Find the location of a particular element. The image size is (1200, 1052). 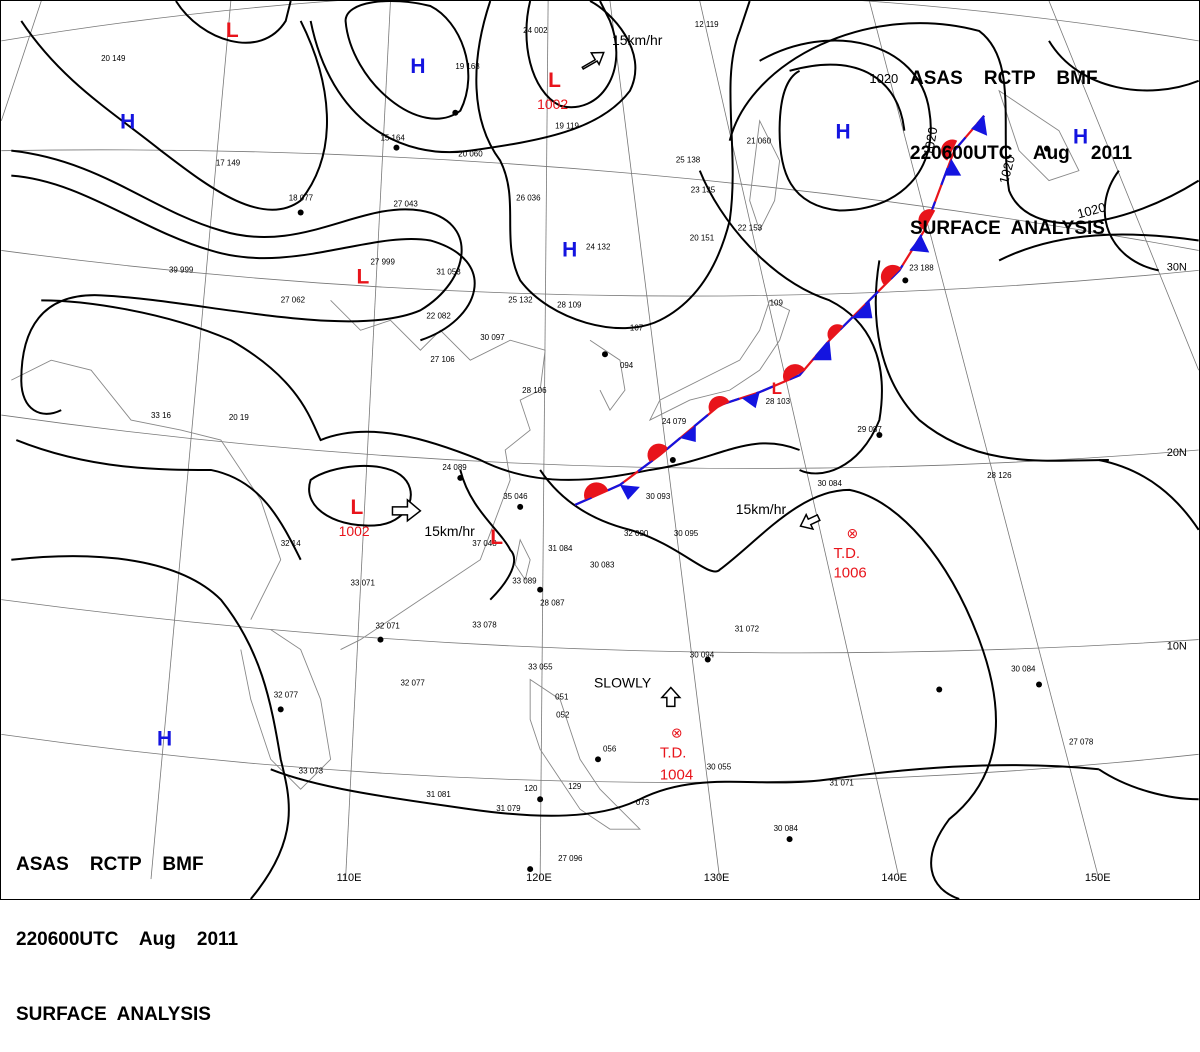

station-label: 19 119 is located at coordinates (567, 126).